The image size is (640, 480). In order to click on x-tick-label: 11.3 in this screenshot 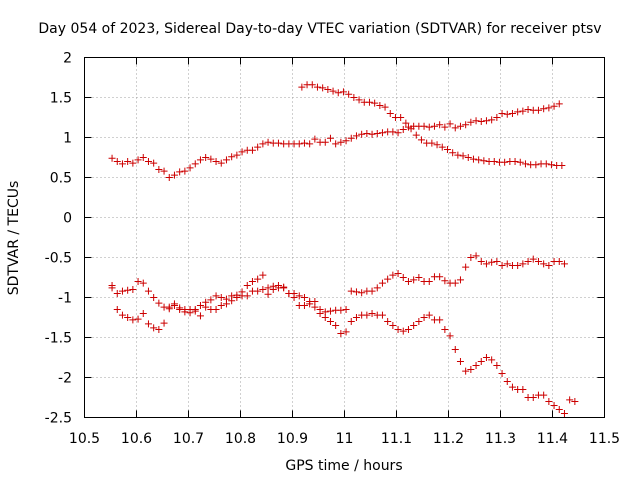, I will do `click(500, 439)`.